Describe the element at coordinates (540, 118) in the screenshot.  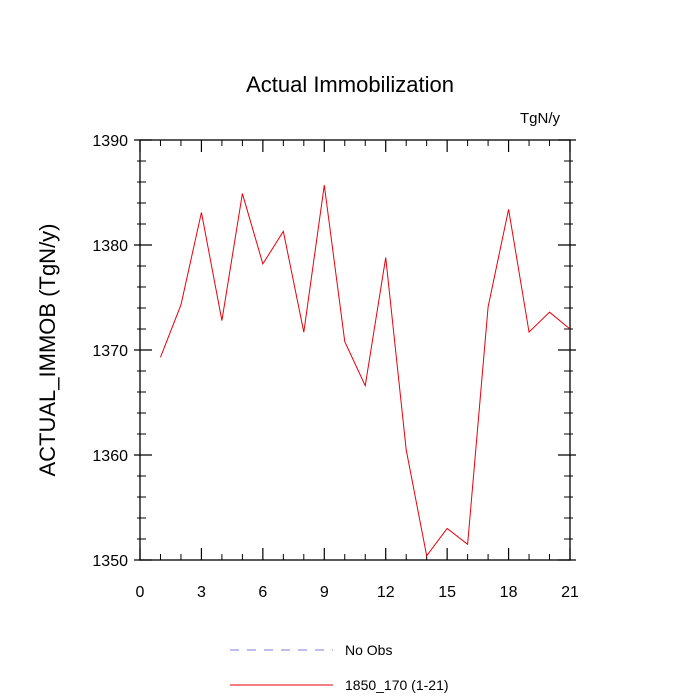
I see `units-label: TgN/y` at that location.